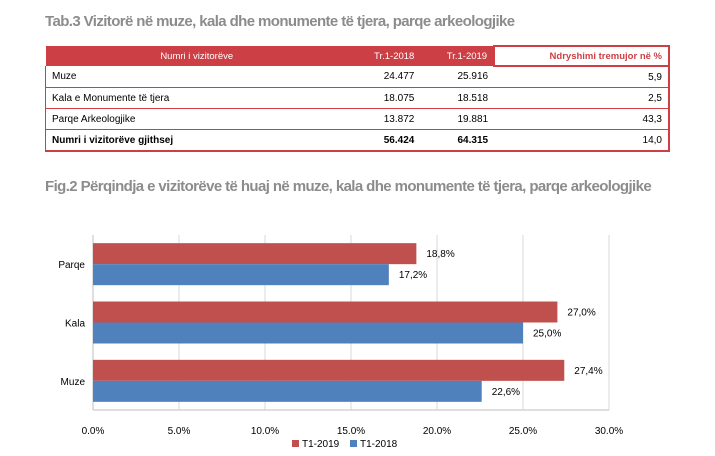  I want to click on category-label: Parqe, so click(71, 265).